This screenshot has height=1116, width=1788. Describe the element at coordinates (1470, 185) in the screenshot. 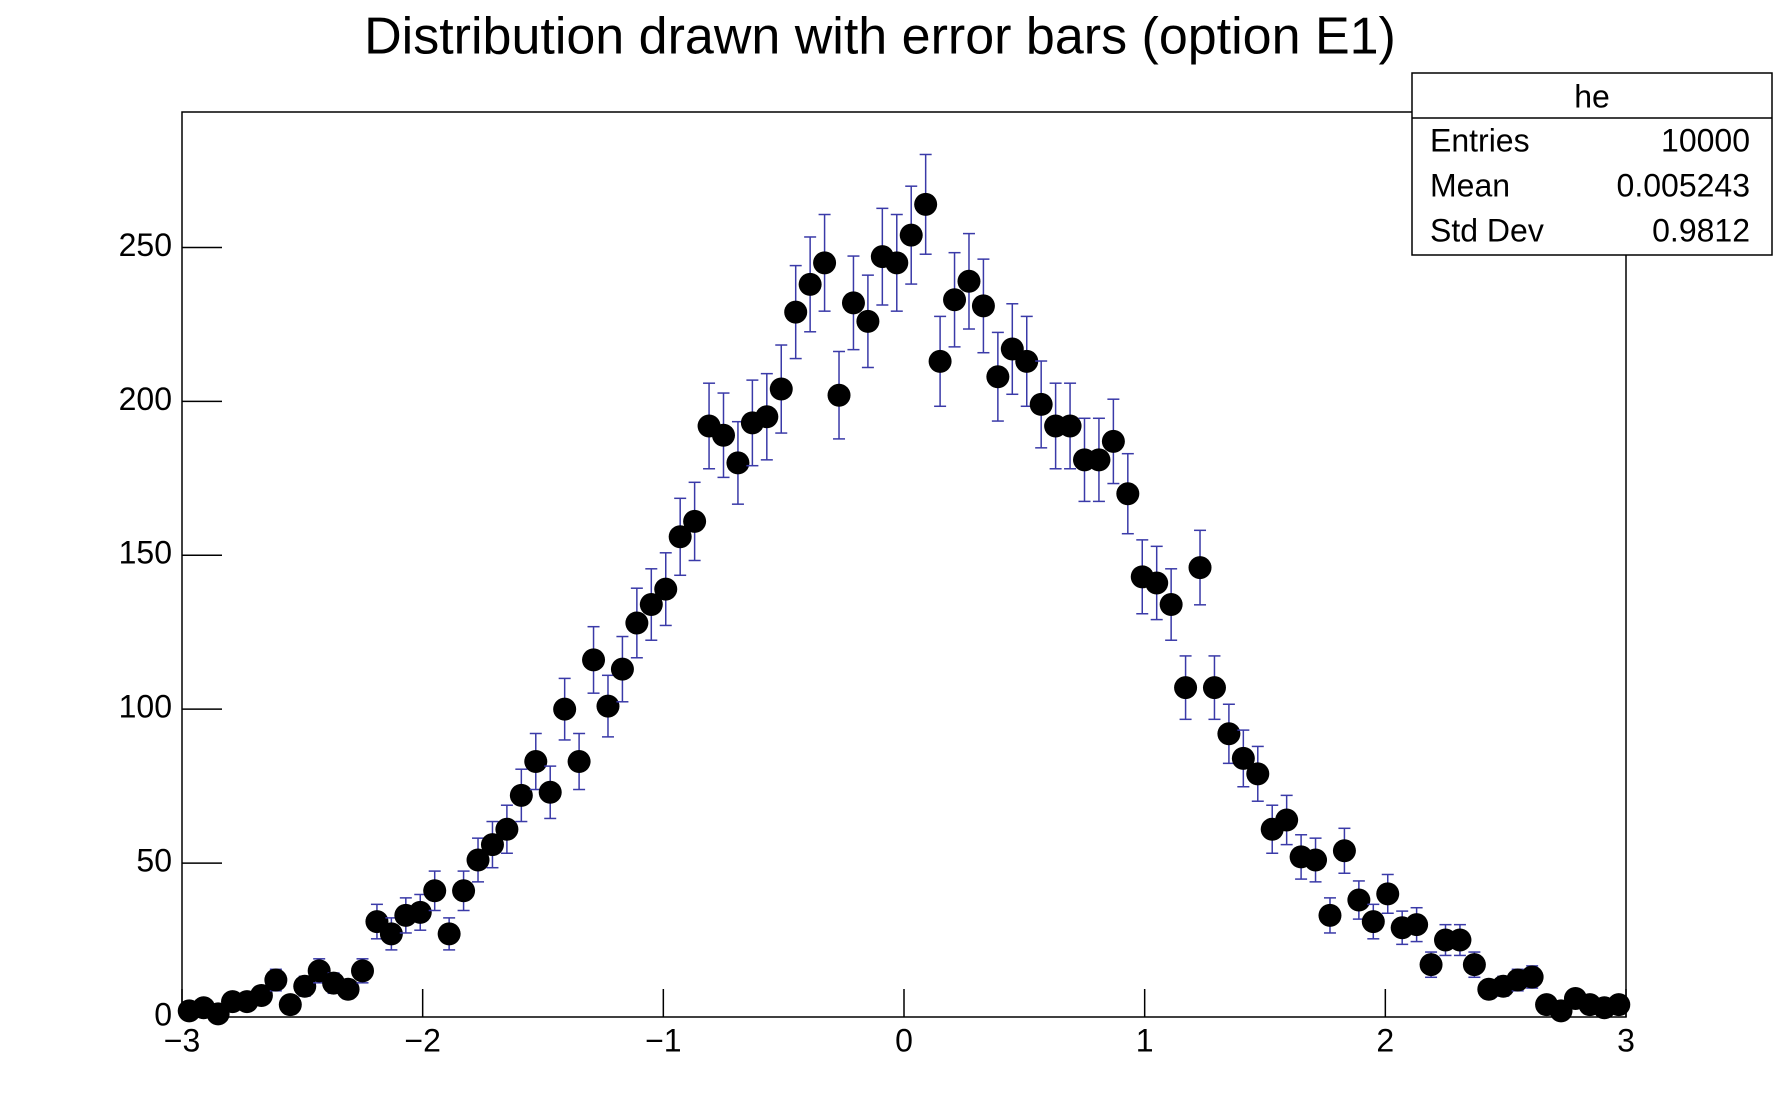

I see `stats-label: Mean` at that location.